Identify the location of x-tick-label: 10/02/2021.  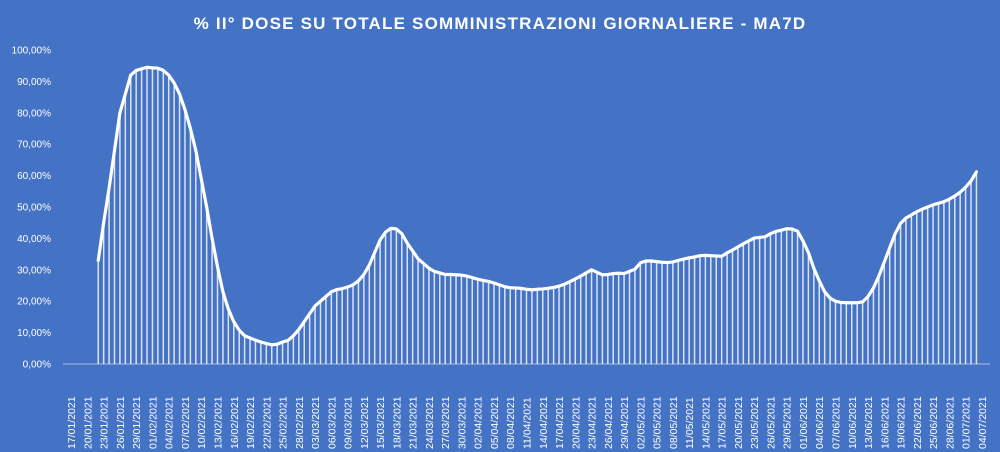
(202, 422).